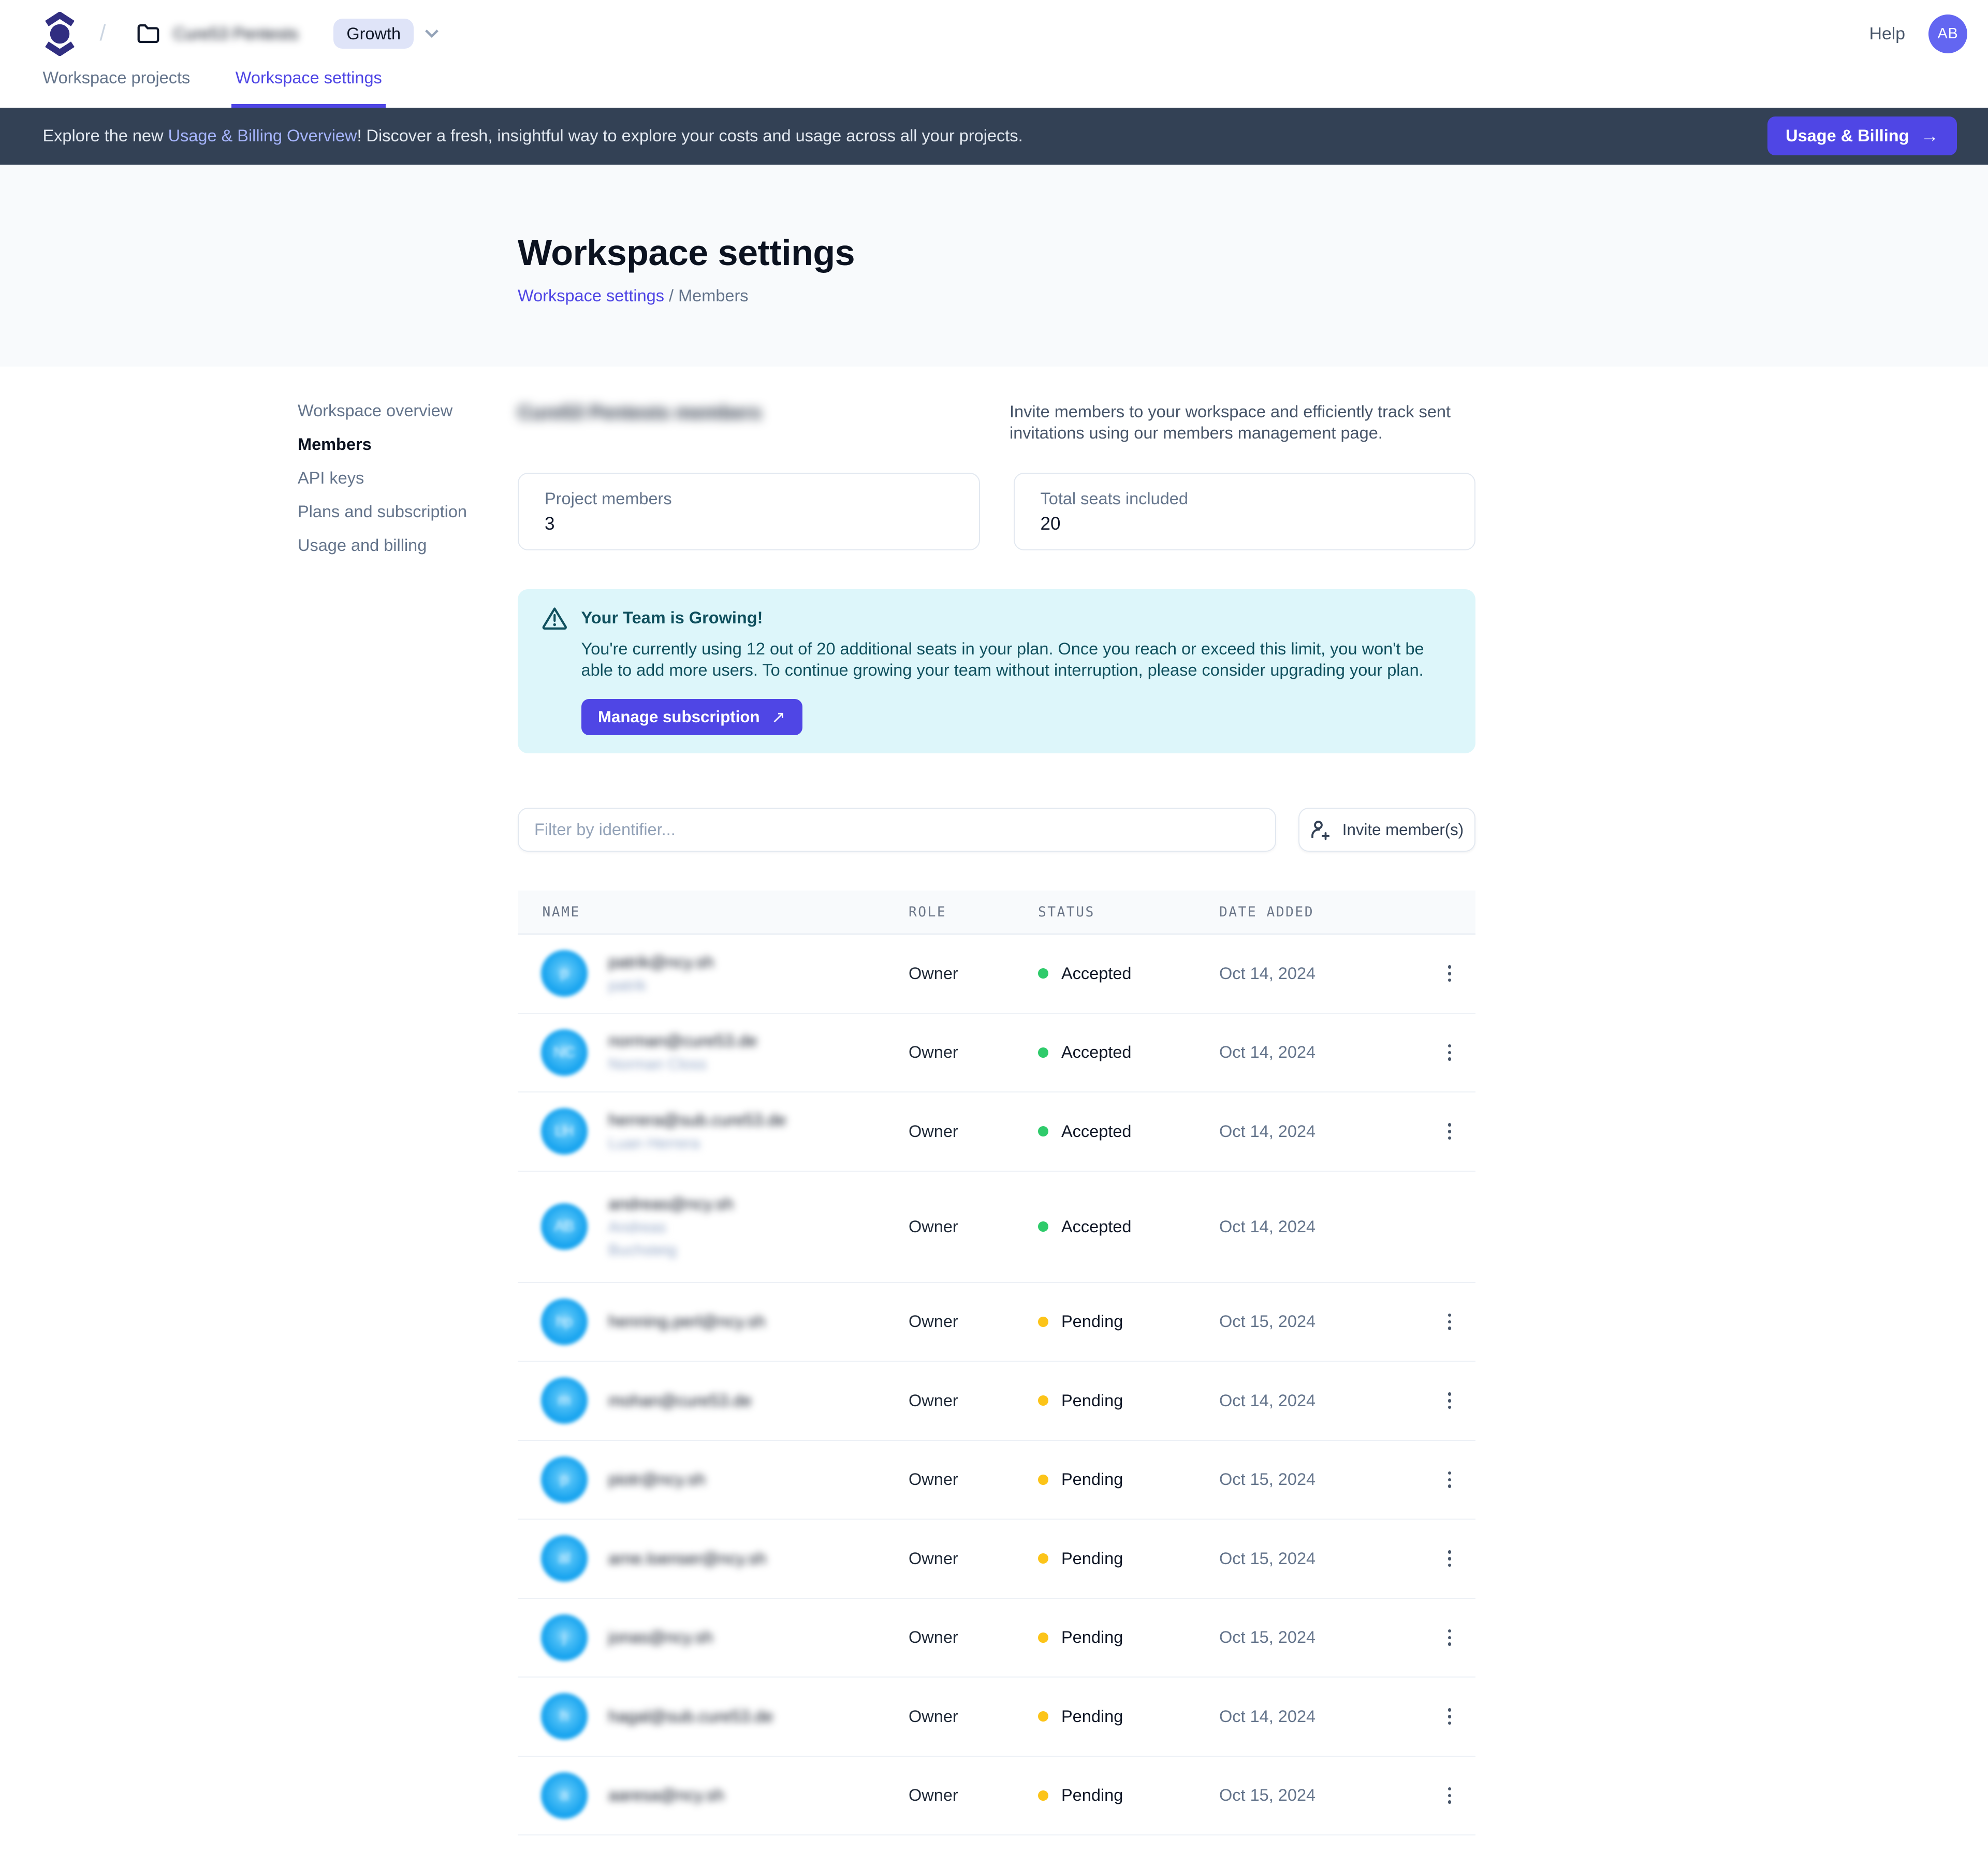 The width and height of the screenshot is (1988, 1866). What do you see at coordinates (1126, 1131) in the screenshot?
I see `member-status: Accepted` at bounding box center [1126, 1131].